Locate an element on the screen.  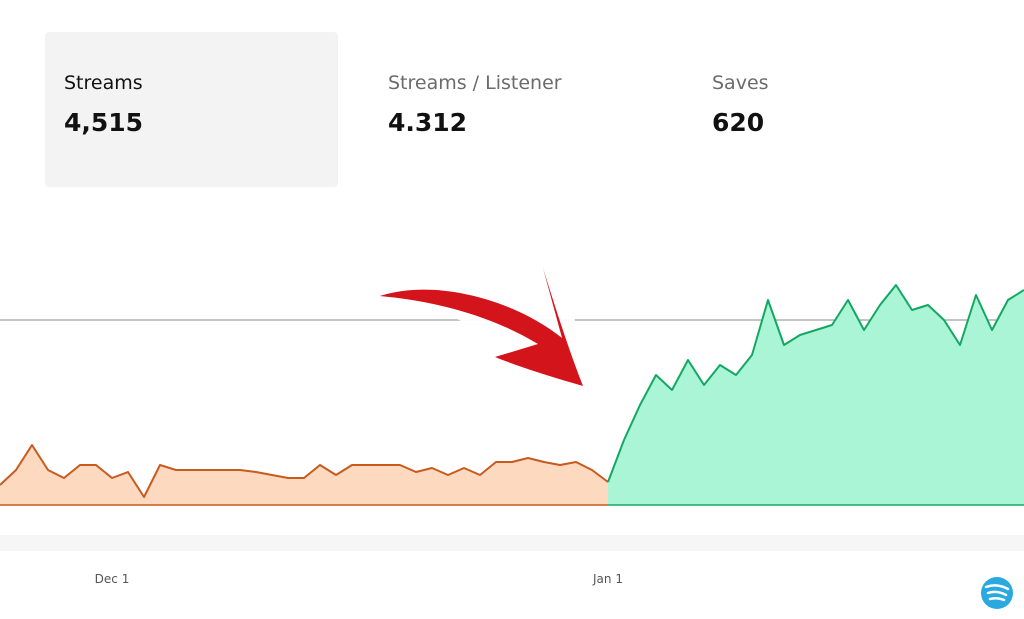
stat-label: Streams / Listener is located at coordinates (475, 83).